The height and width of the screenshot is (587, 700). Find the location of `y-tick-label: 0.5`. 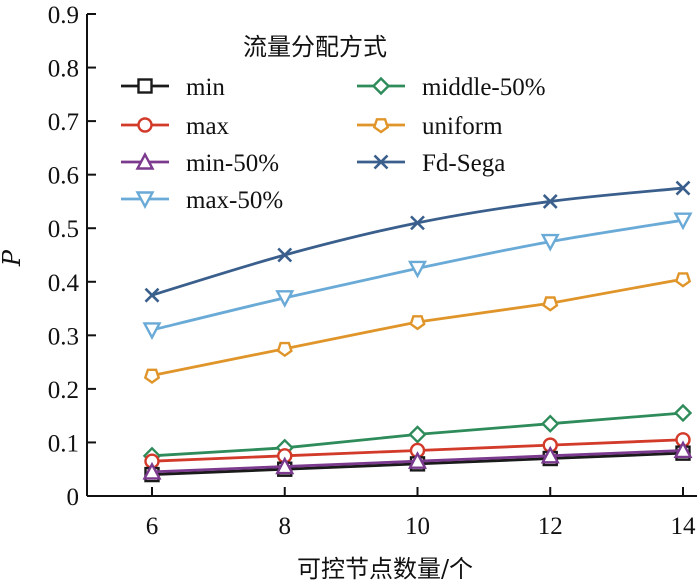

y-tick-label: 0.5 is located at coordinates (63, 229).